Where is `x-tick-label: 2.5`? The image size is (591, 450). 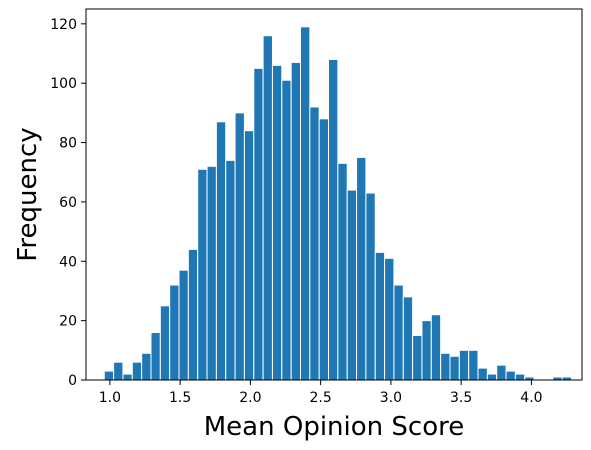 x-tick-label: 2.5 is located at coordinates (321, 398).